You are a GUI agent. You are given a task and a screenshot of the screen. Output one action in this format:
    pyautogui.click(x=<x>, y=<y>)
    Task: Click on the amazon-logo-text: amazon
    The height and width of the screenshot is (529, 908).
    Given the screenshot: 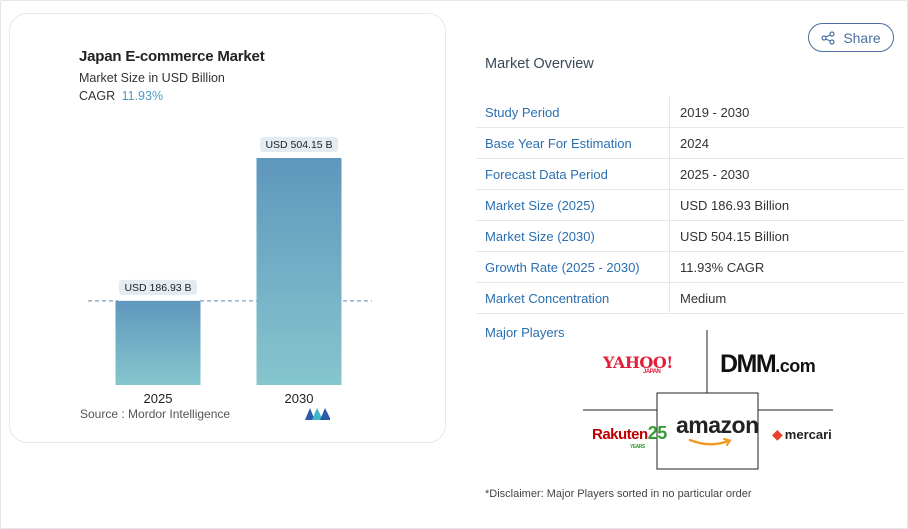 What is the action you would take?
    pyautogui.click(x=717, y=425)
    